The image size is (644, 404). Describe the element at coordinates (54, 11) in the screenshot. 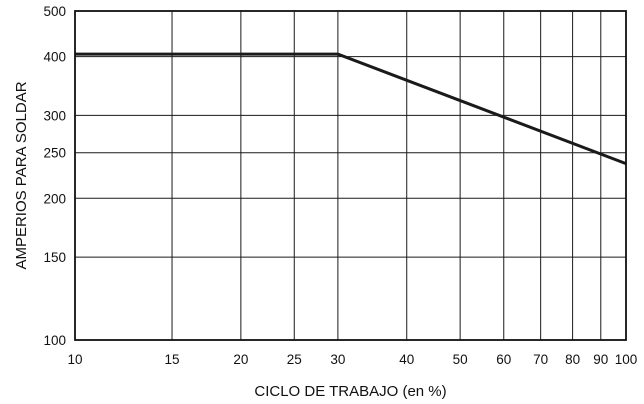

I see `y-tick-label-500: 500` at that location.